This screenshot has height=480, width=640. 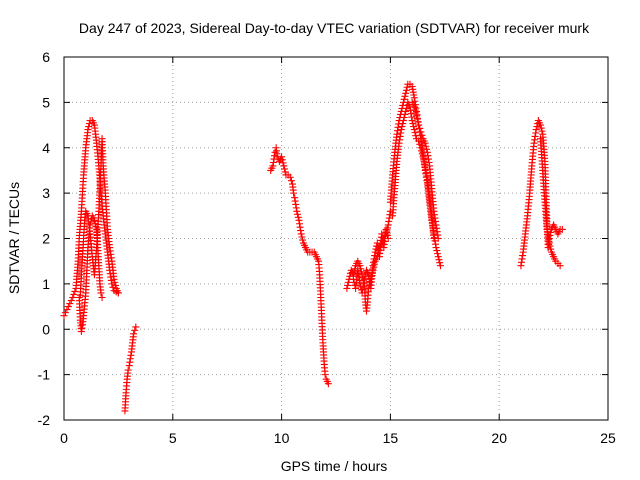 I want to click on x-tick-label: 25, so click(x=608, y=438).